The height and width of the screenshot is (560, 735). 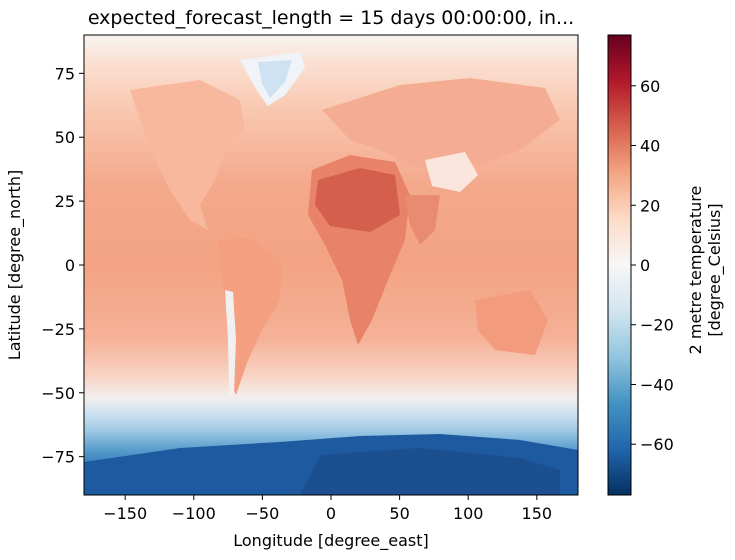 What do you see at coordinates (715, 269) in the screenshot?
I see `colorbar-label-line2: [degree_Celsius]` at bounding box center [715, 269].